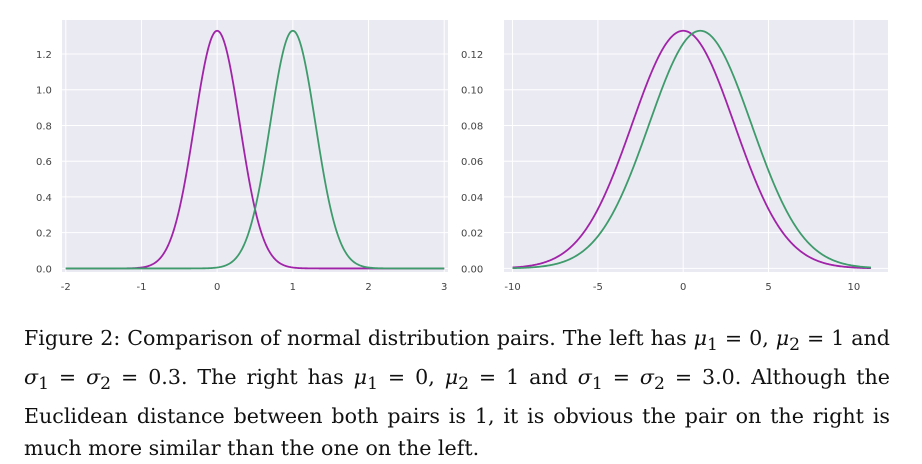 The width and height of the screenshot is (922, 464). I want to click on y-tick-label: 0.02, so click(472, 234).